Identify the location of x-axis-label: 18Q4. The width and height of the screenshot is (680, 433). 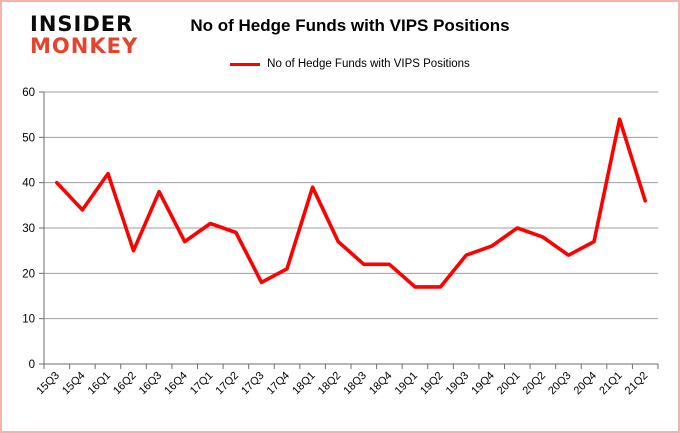
(381, 384).